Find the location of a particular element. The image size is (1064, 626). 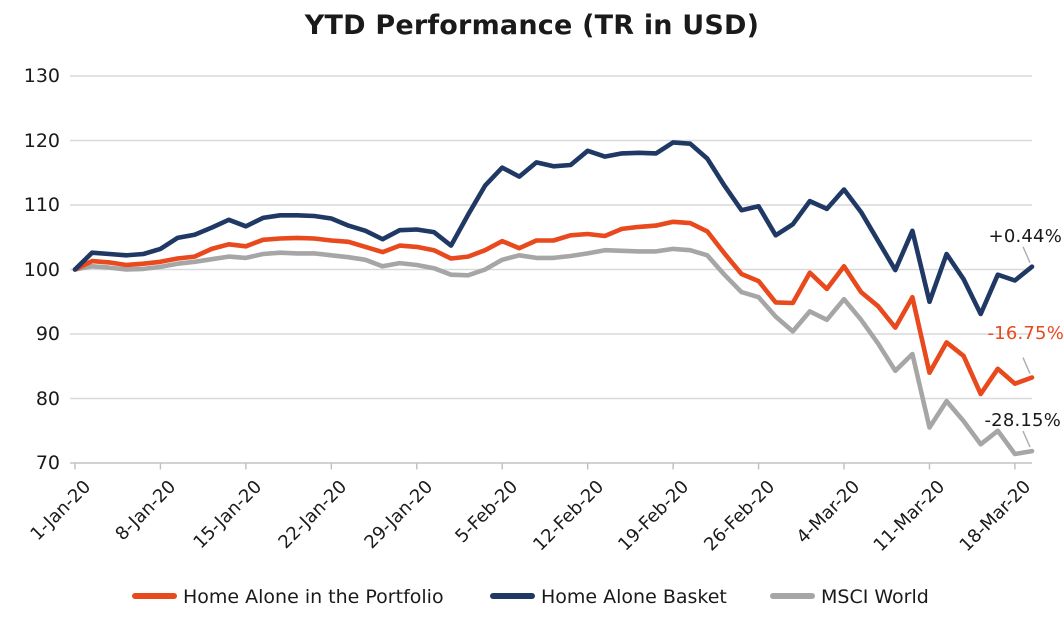

y-axis-label-80: 80 is located at coordinates (47, 398).